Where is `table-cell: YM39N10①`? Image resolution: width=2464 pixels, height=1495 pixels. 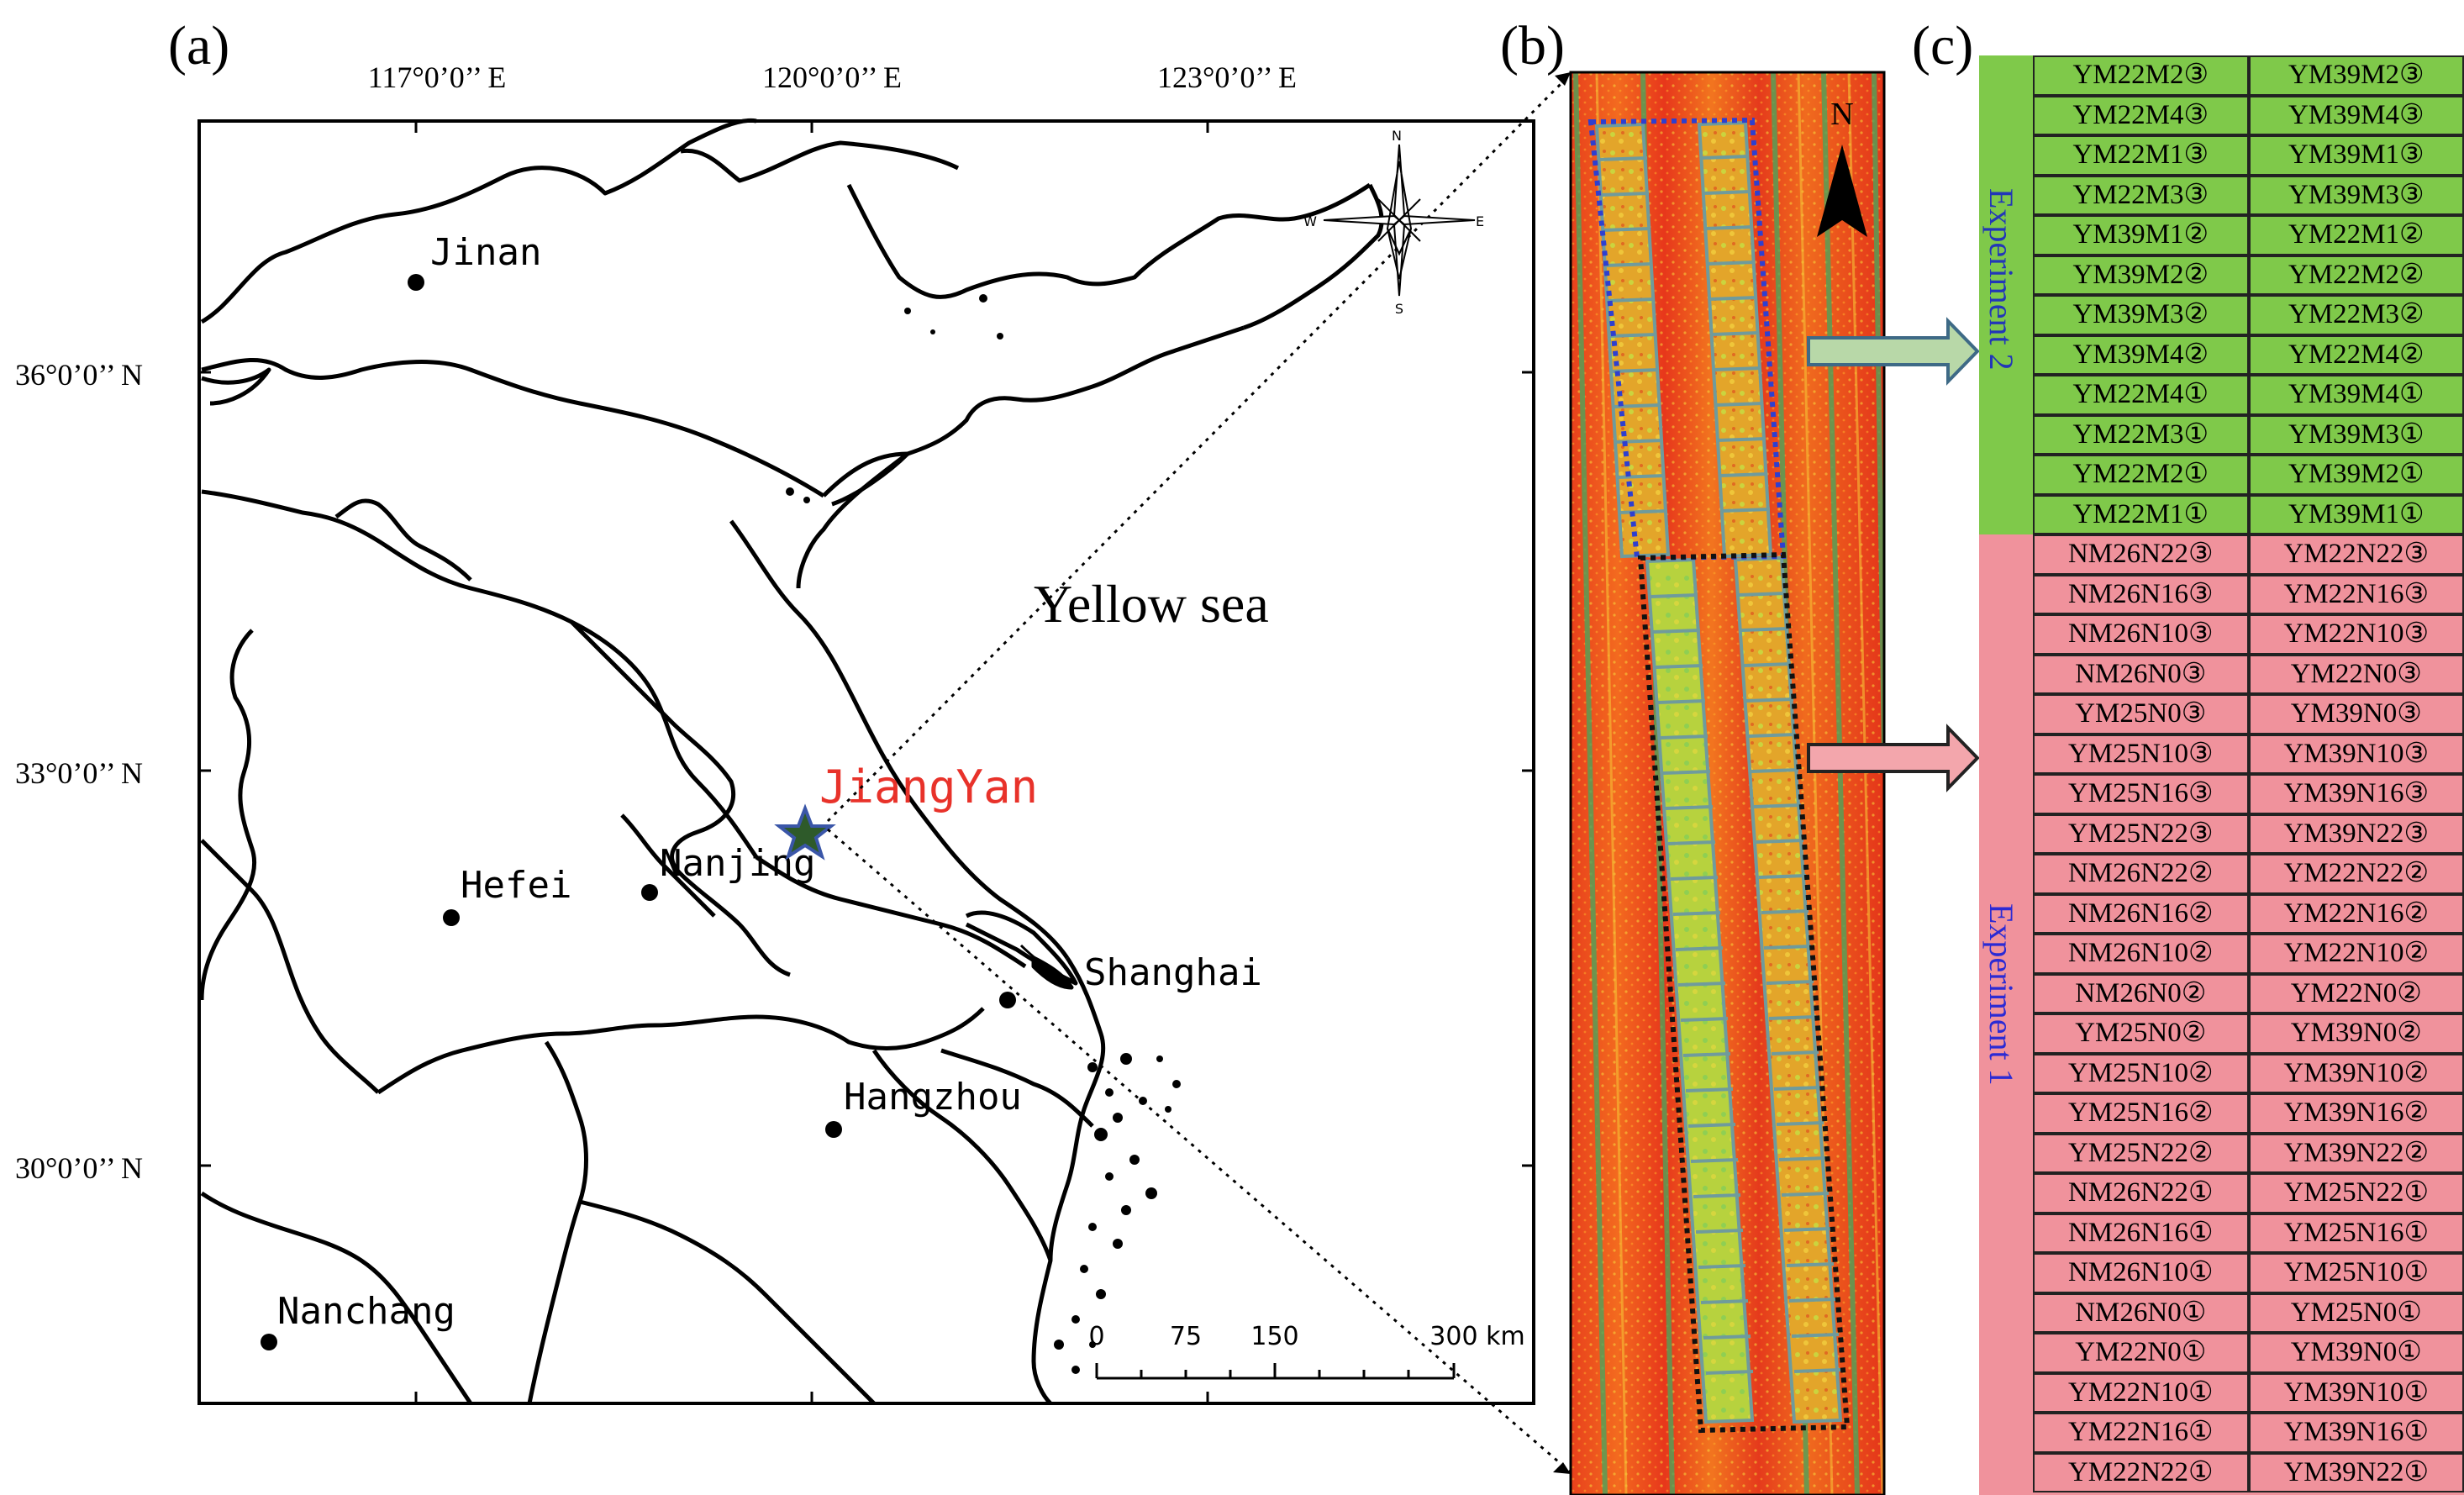
table-cell: YM39N10① is located at coordinates (2356, 1392).